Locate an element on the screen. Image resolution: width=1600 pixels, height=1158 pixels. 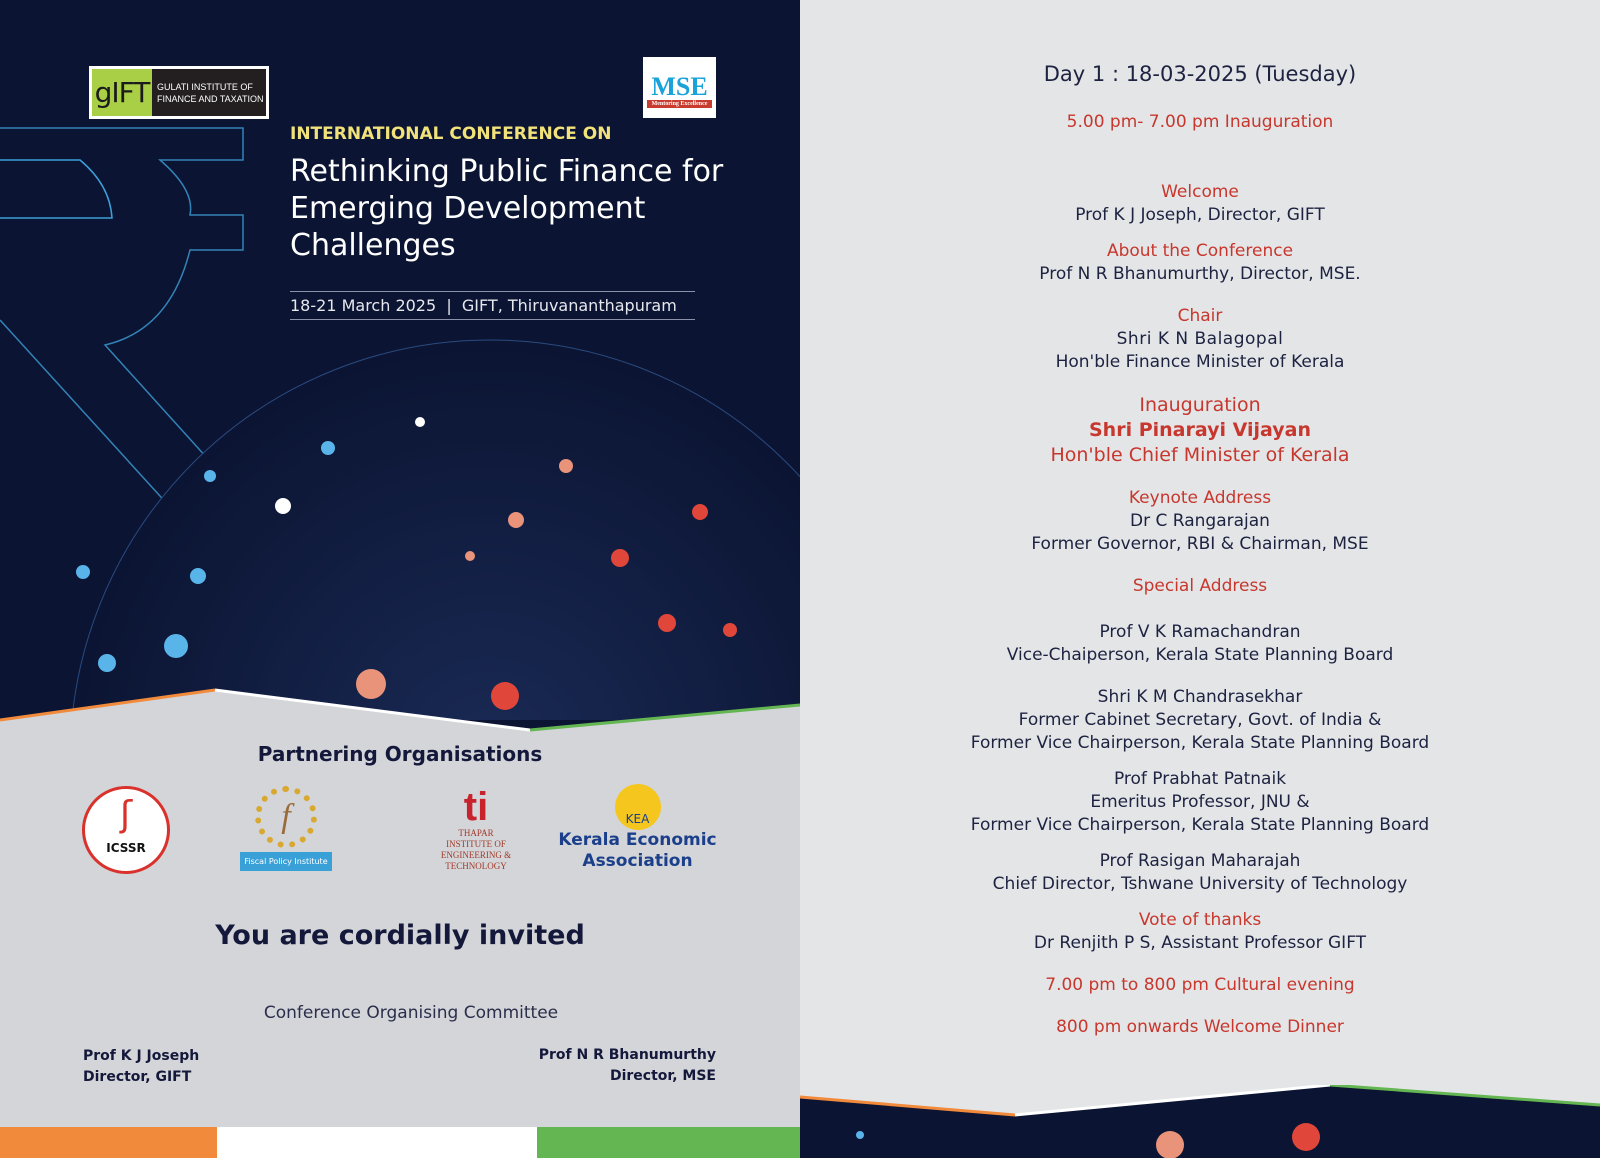
item-role: Keynote Address is located at coordinates (1200, 498).